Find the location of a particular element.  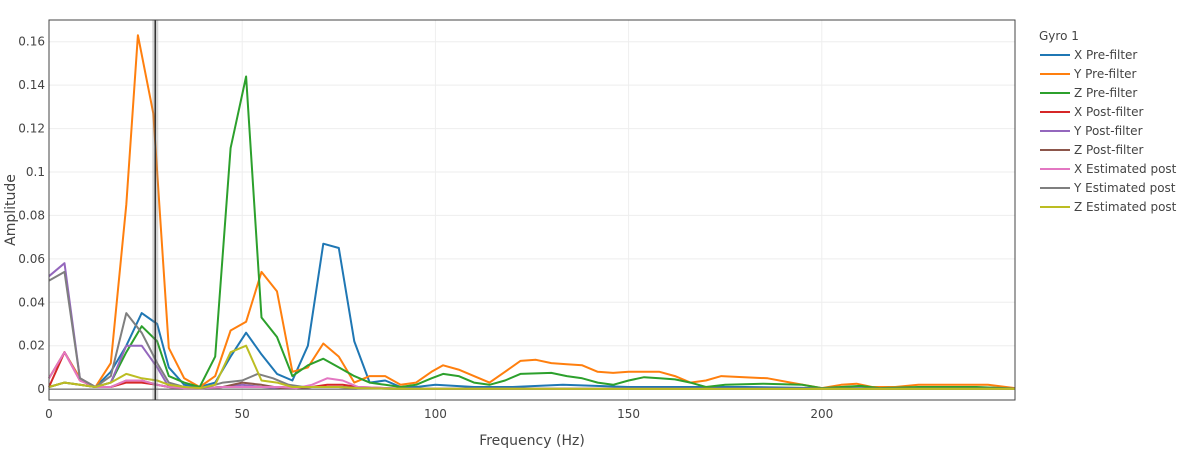

marker-layer is located at coordinates (155, 210).